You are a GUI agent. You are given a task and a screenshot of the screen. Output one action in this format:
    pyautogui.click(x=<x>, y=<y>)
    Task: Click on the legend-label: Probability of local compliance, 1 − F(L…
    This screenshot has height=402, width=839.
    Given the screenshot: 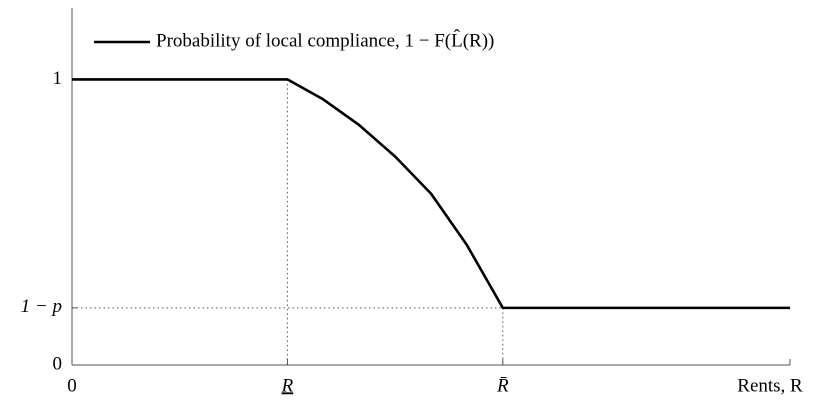 What is the action you would take?
    pyautogui.click(x=325, y=41)
    